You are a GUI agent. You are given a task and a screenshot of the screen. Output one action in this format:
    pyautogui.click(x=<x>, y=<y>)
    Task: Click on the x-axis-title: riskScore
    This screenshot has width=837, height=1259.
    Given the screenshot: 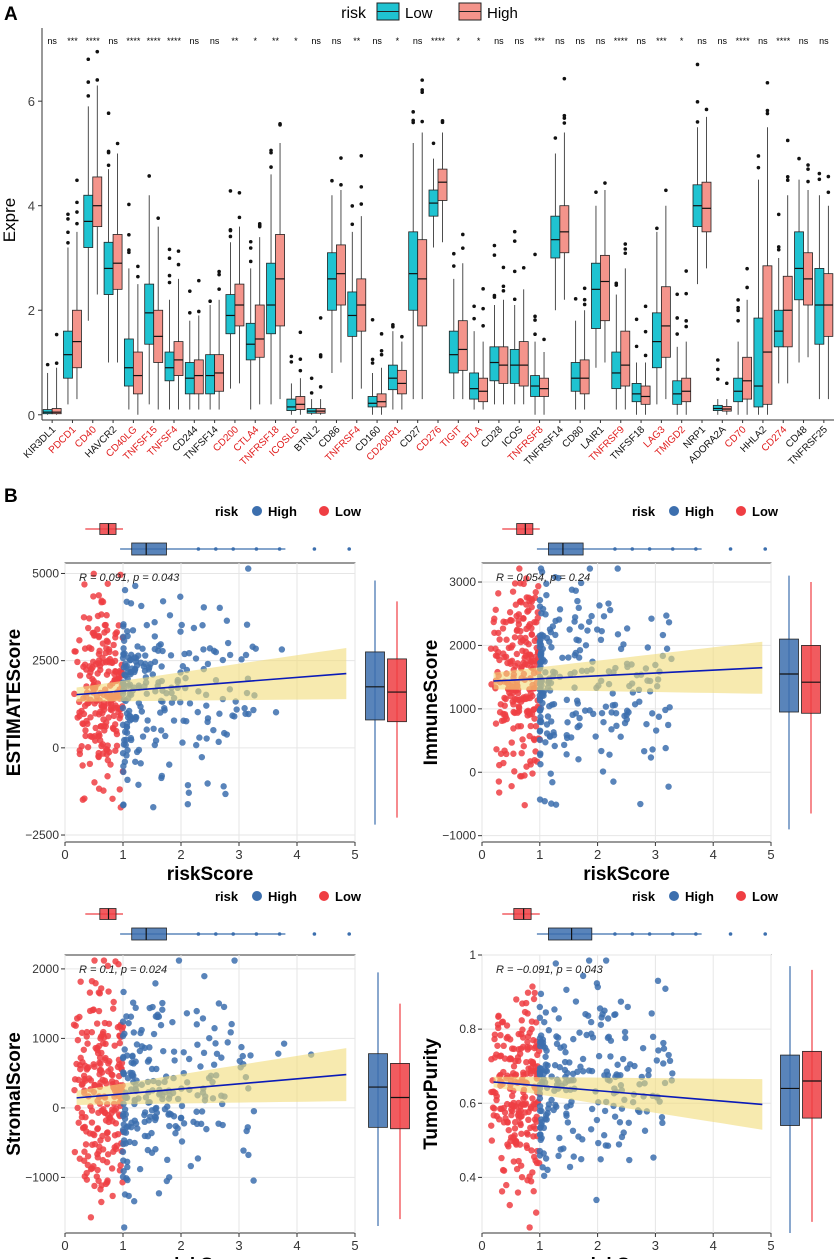 What is the action you would take?
    pyautogui.click(x=210, y=1257)
    